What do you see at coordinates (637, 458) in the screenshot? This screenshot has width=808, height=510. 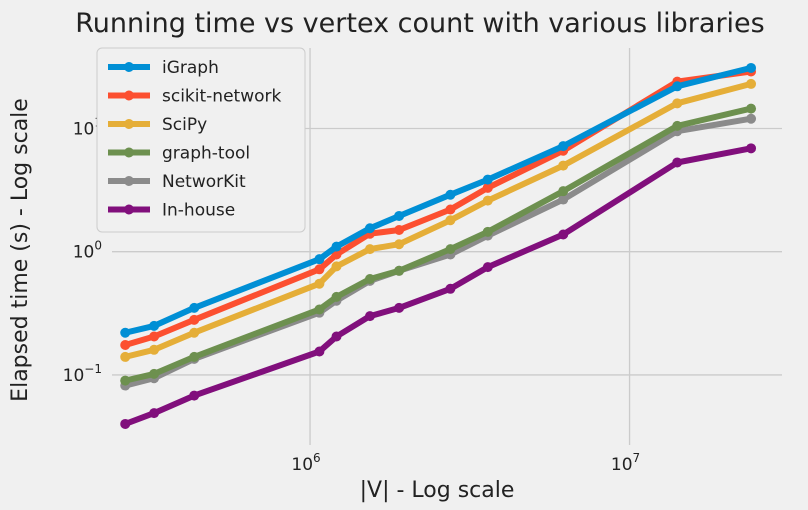 I see `x-tick-exponent: 7` at bounding box center [637, 458].